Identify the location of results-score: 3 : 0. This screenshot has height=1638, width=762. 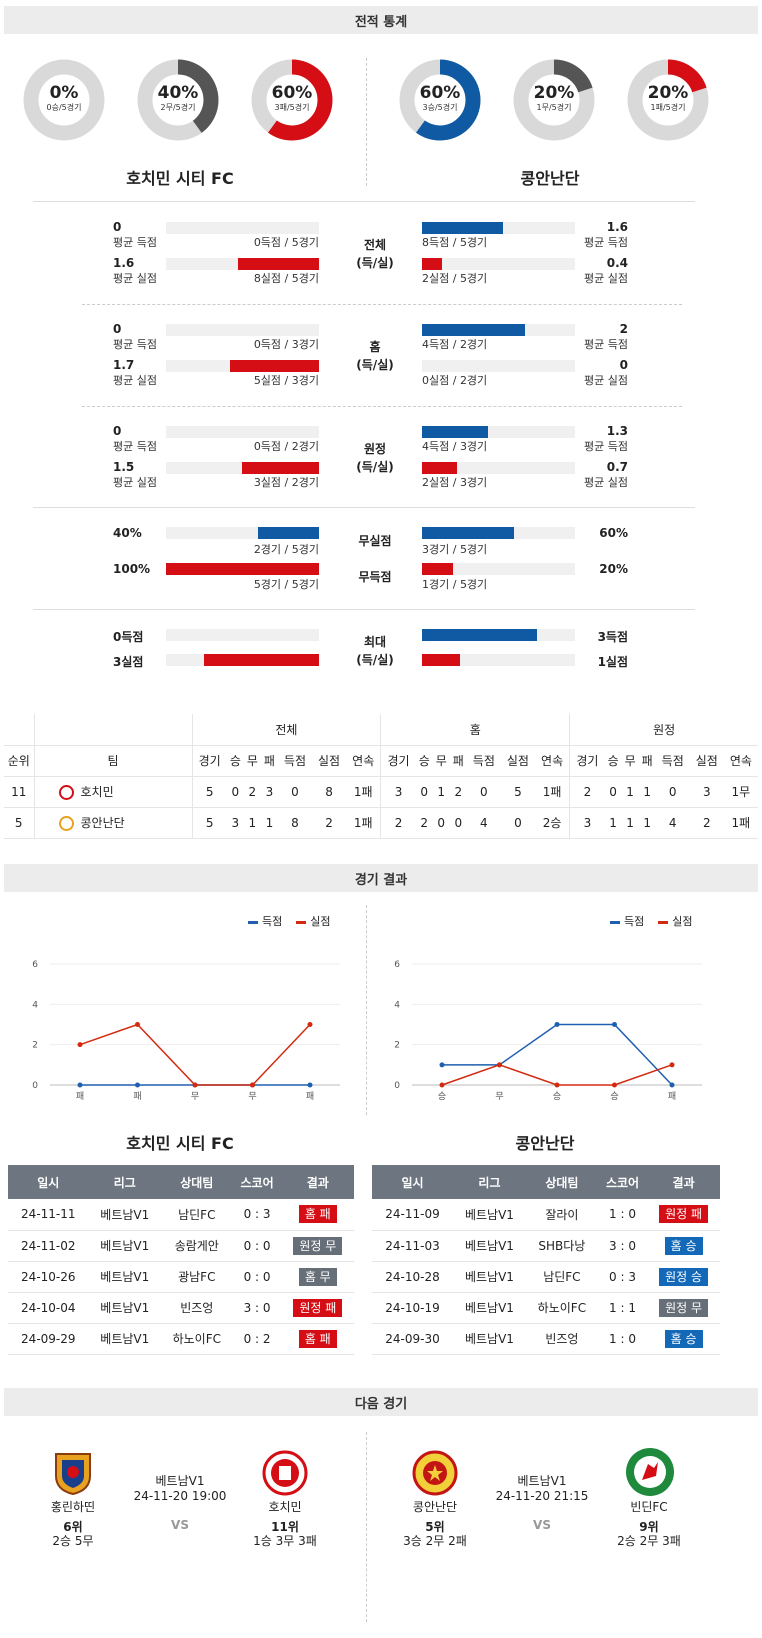
(257, 1308).